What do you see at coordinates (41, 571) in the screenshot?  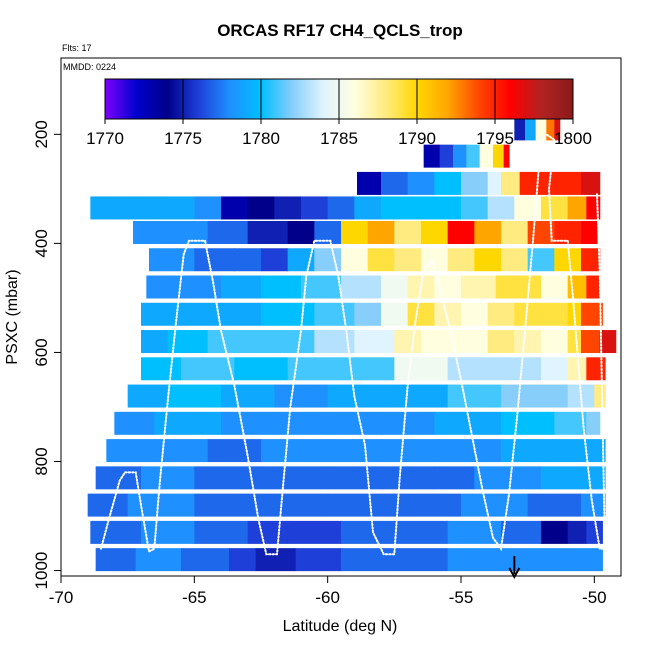 I see `y-tick-label: 1000` at bounding box center [41, 571].